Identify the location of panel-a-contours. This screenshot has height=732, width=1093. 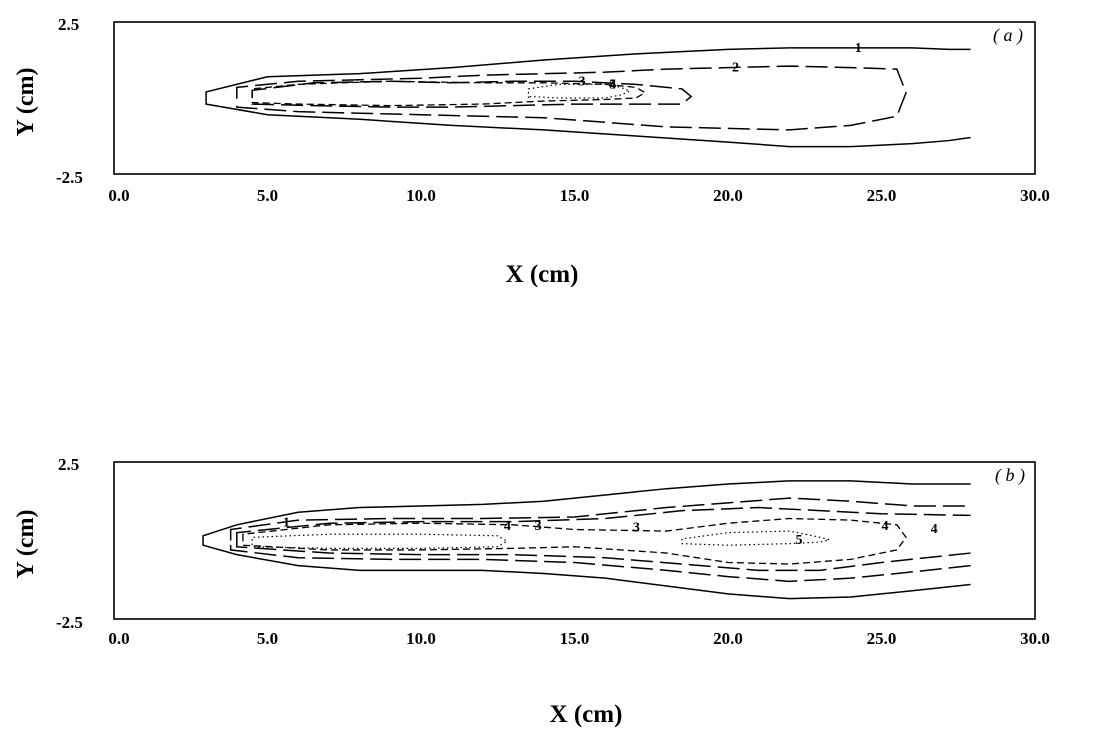
(588, 97).